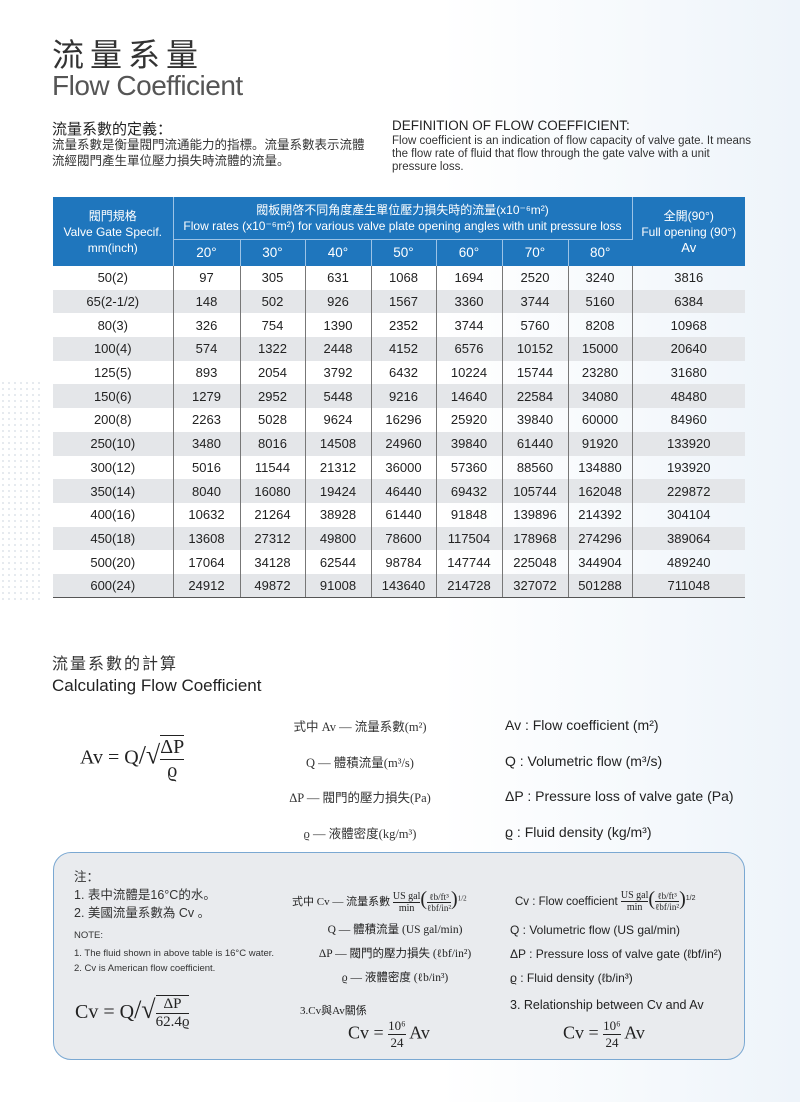  I want to click on flow-value-cell: 9624, so click(338, 420).